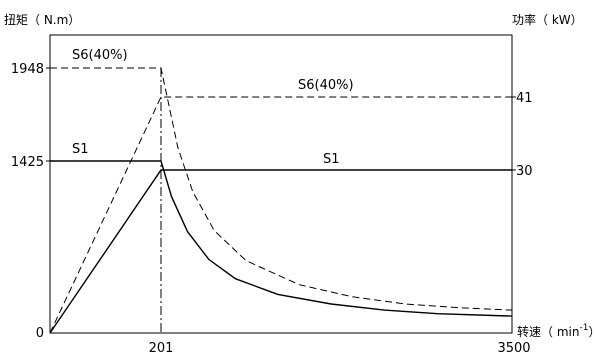 This screenshot has height=358, width=595. What do you see at coordinates (40, 333) in the screenshot?
I see `y-left-tick-0: 0` at bounding box center [40, 333].